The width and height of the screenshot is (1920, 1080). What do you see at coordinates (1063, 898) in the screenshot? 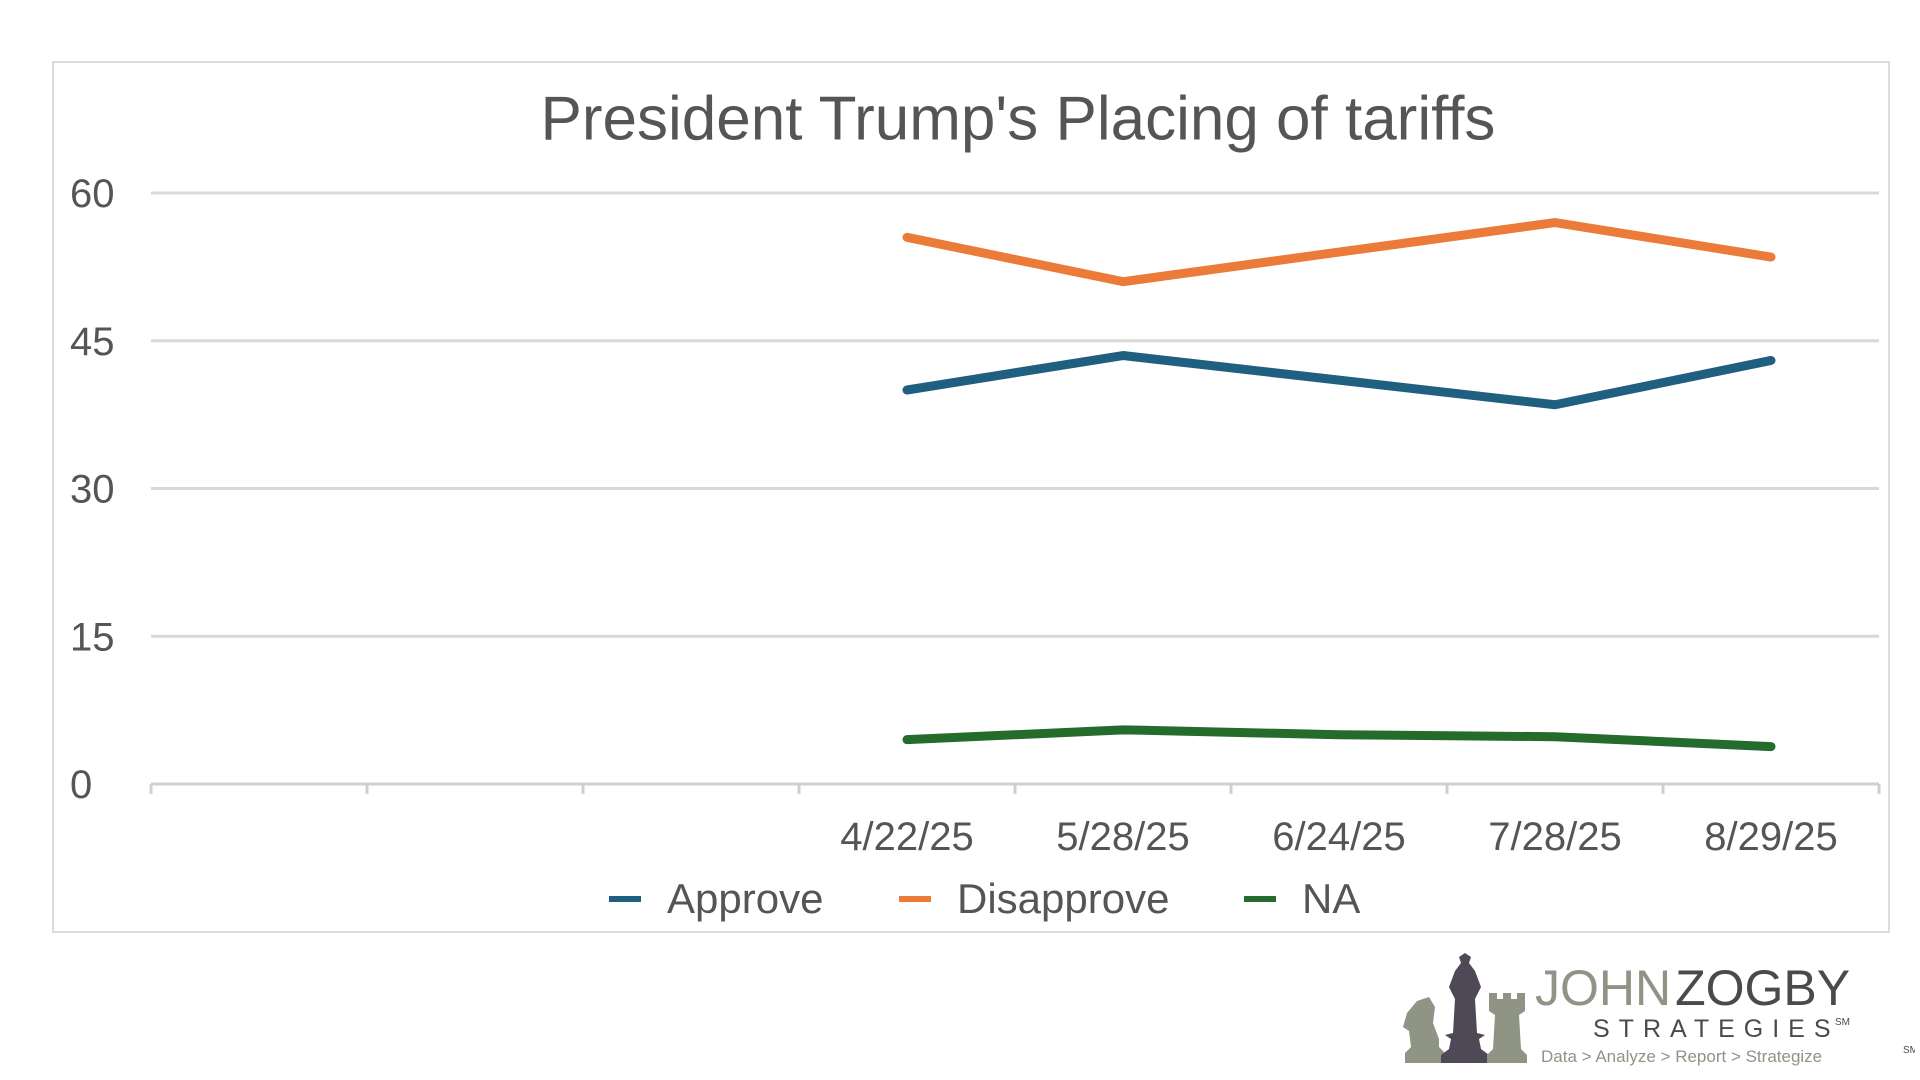
I see `legend-label: Disapprove` at bounding box center [1063, 898].